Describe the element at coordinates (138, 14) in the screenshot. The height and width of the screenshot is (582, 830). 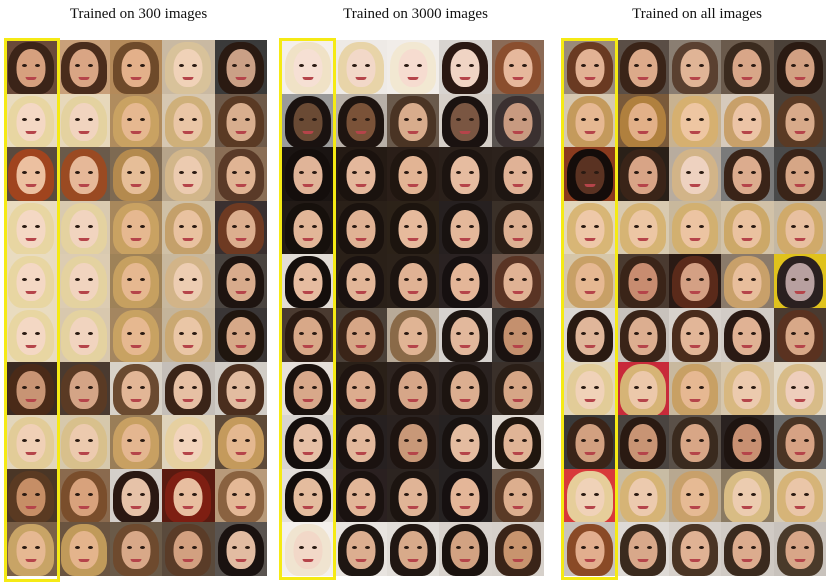
I see `panel-title: Trained on 300 images` at that location.